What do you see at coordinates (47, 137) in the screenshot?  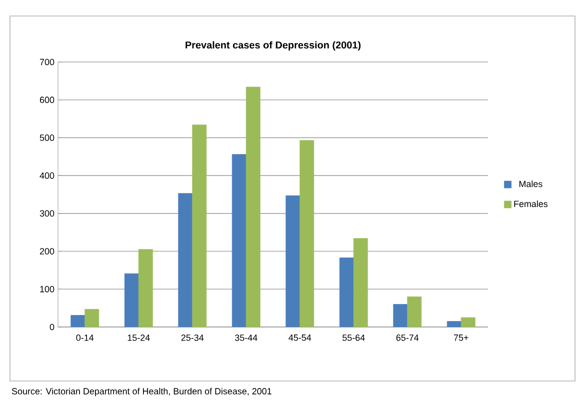 I see `y-tick-label: 500` at bounding box center [47, 137].